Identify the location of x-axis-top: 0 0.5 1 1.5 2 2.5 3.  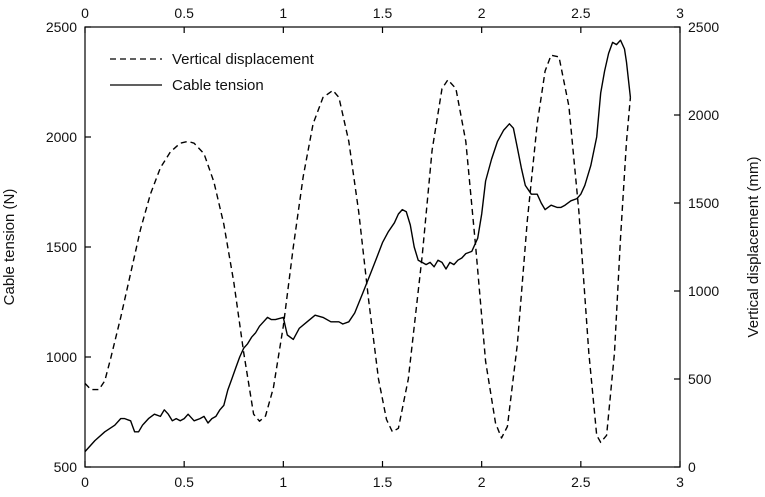
(382, 19).